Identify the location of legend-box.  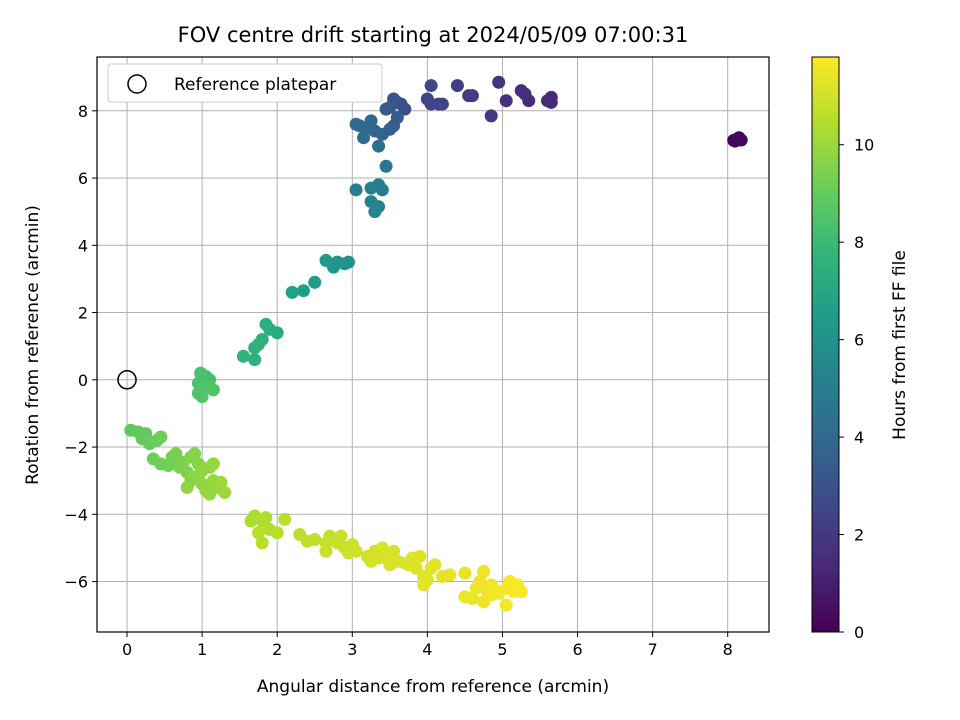
(245, 83).